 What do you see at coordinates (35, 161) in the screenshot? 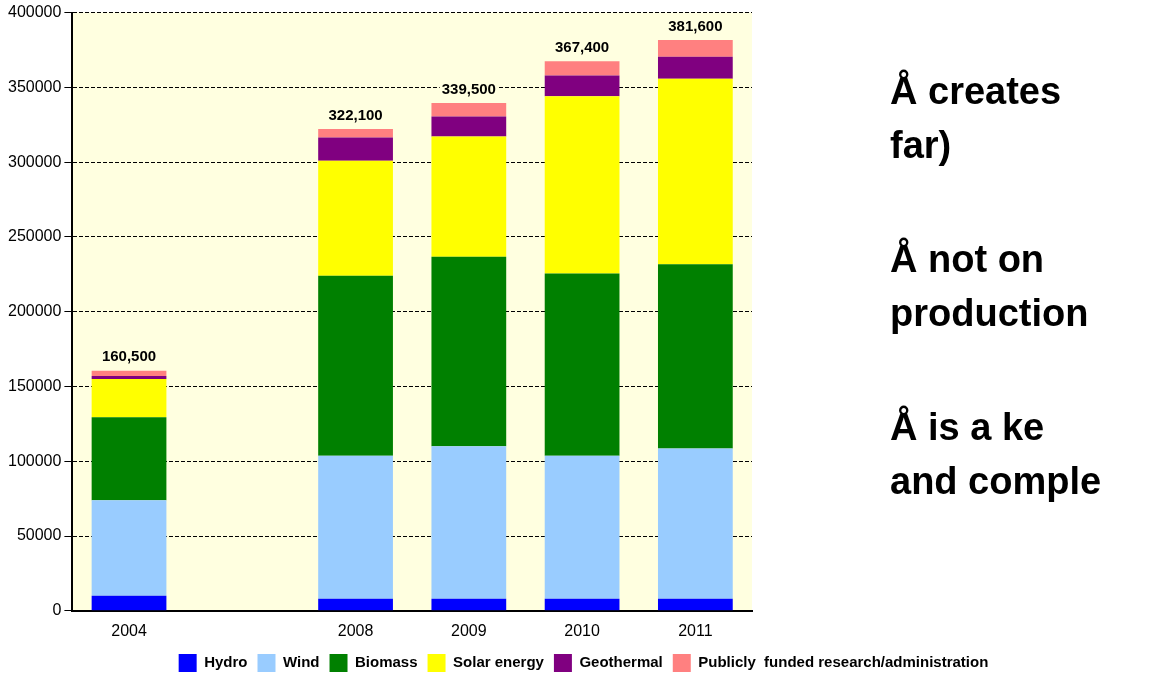
I see `y-tick-label: 300000` at bounding box center [35, 161].